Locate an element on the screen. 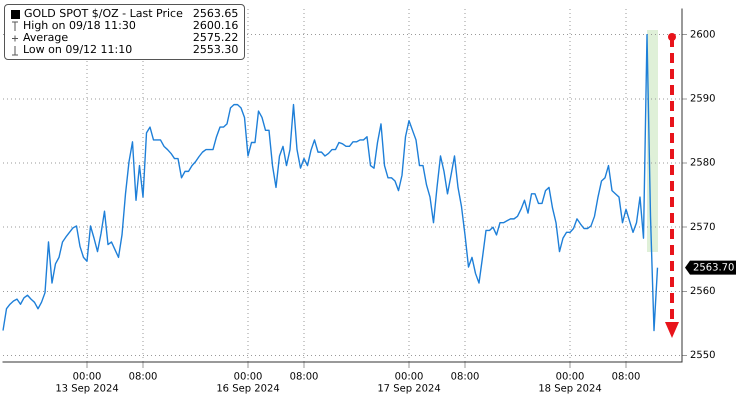 Image resolution: width=736 pixels, height=398 pixels. x-tick-label: 00:00 13 Sep 2024 is located at coordinates (87, 383).